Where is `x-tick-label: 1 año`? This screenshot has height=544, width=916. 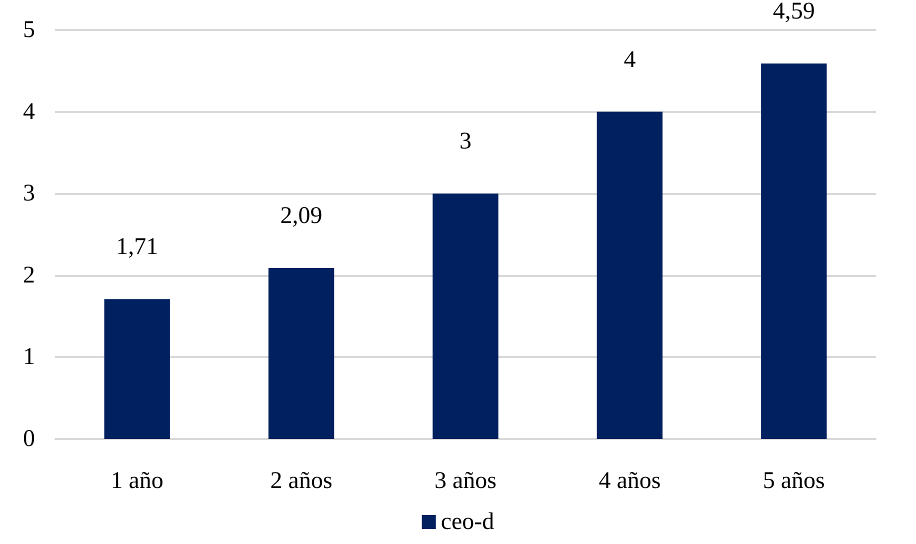 x-tick-label: 1 año is located at coordinates (137, 481).